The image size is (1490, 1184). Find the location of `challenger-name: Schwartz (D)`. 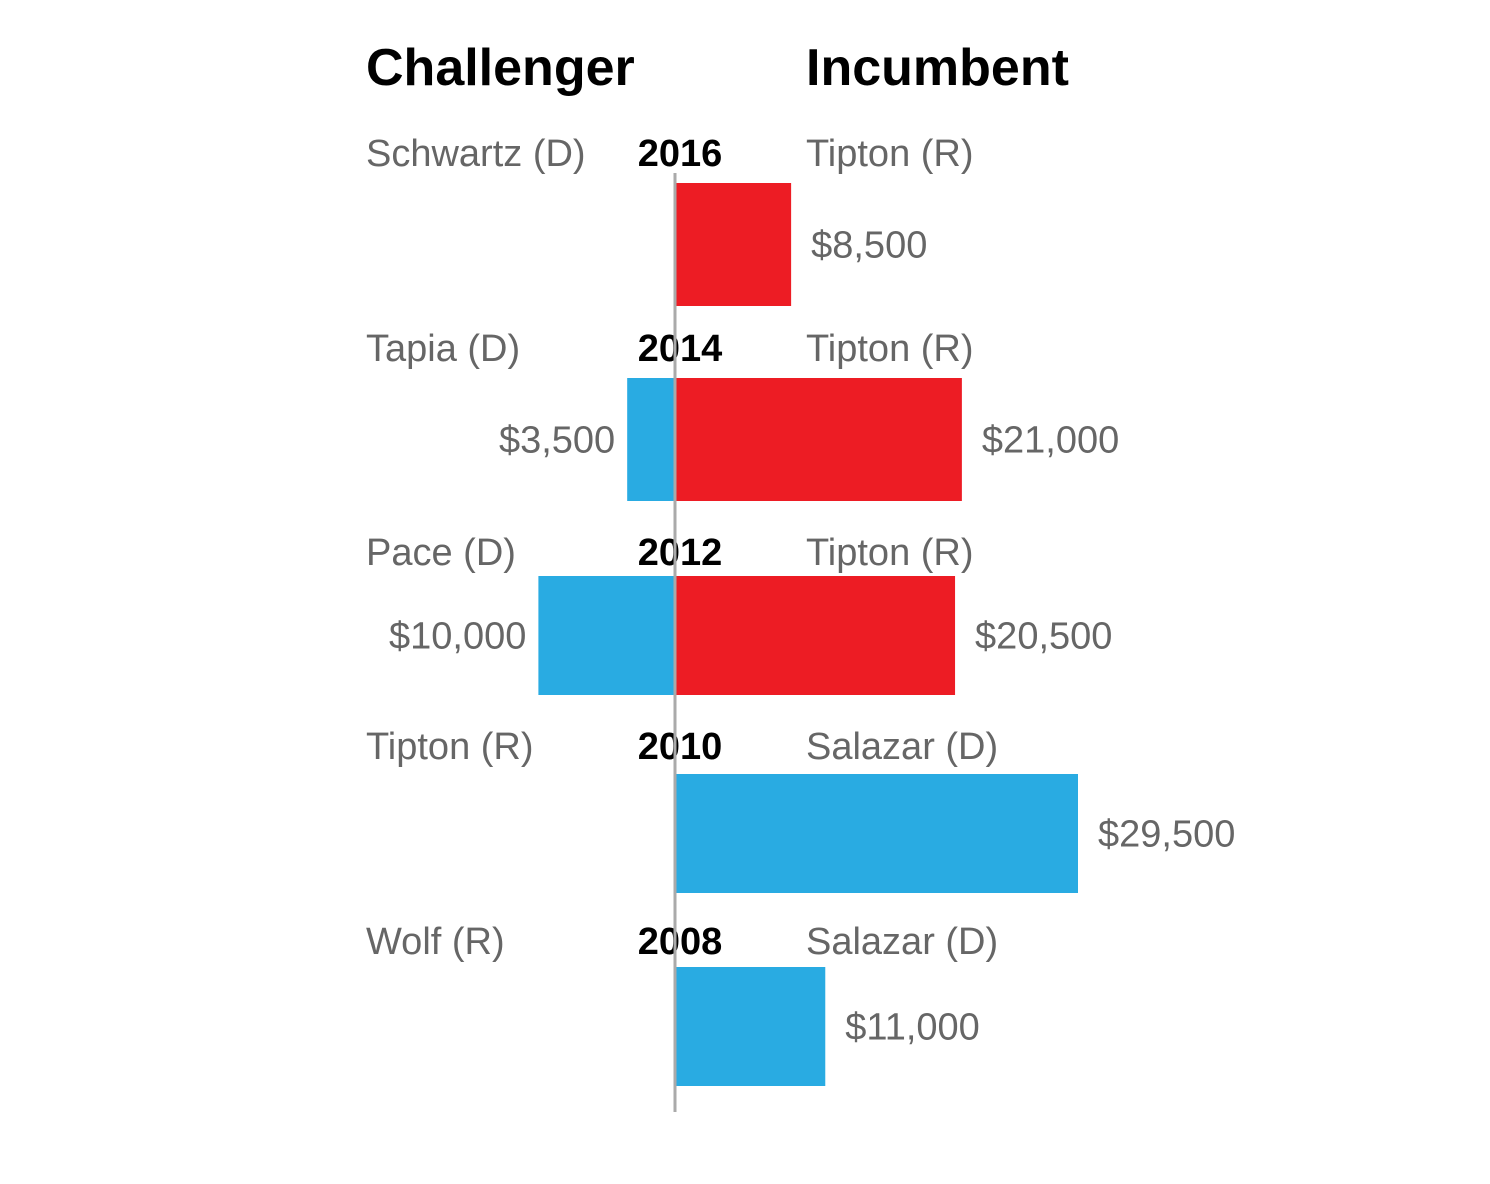

challenger-name: Schwartz (D) is located at coordinates (476, 154).